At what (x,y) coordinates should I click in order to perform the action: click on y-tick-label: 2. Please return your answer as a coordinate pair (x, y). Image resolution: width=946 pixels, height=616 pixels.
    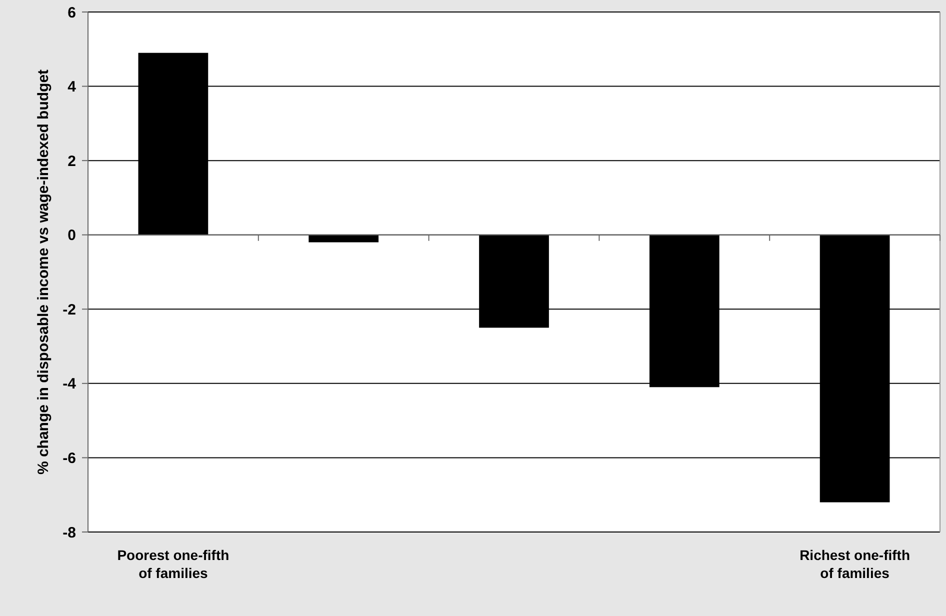
    Looking at the image, I should click on (72, 161).